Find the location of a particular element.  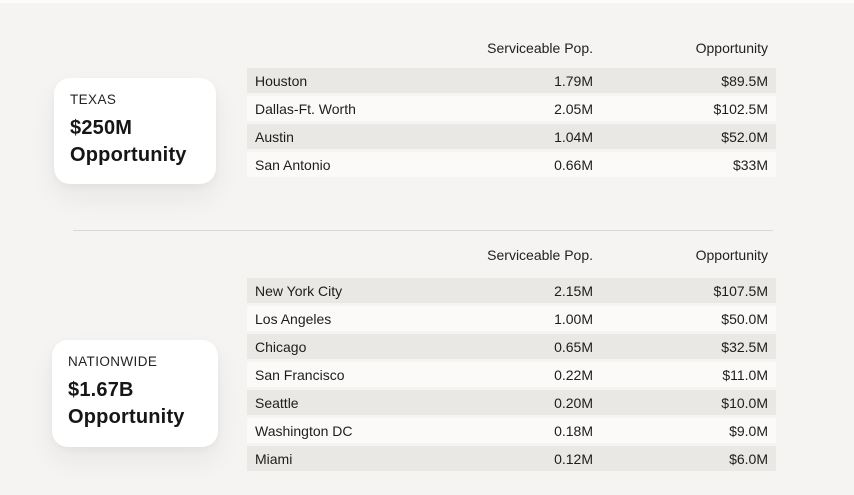

nationwide-table-header-row: Serviceable Pop. Opportunity is located at coordinates (511, 255).